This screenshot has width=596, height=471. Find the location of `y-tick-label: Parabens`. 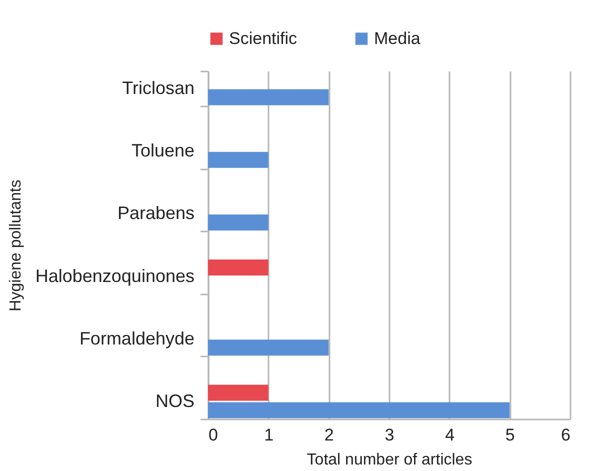

y-tick-label: Parabens is located at coordinates (155, 213).